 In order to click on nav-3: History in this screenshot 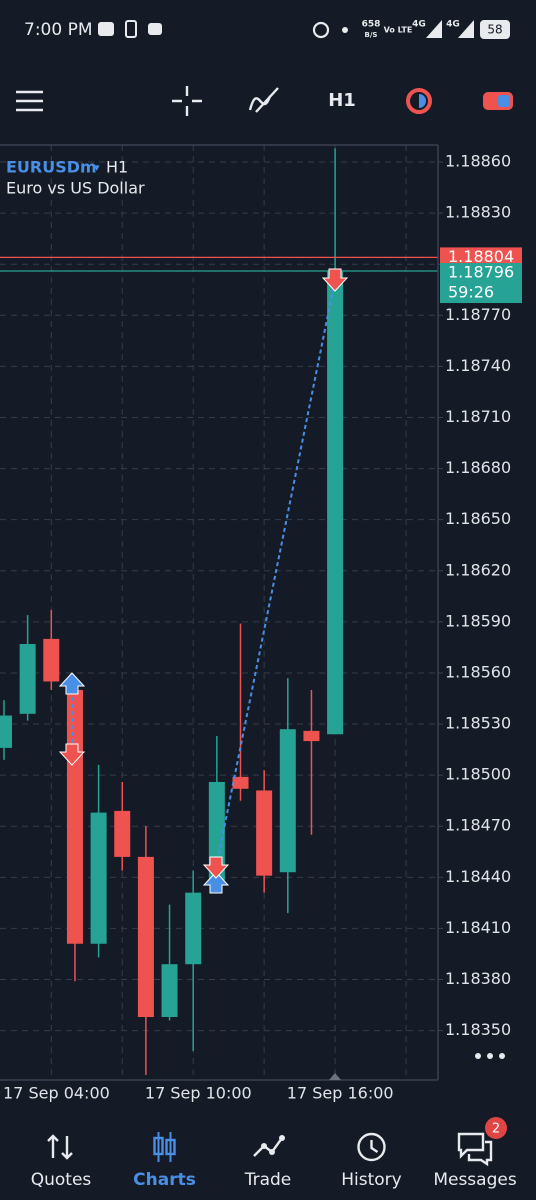, I will do `click(371, 1161)`.